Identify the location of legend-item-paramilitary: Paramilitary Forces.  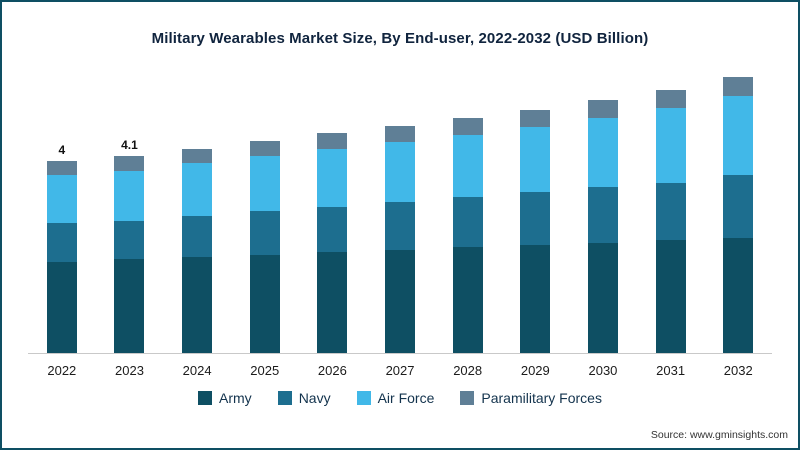
(531, 398).